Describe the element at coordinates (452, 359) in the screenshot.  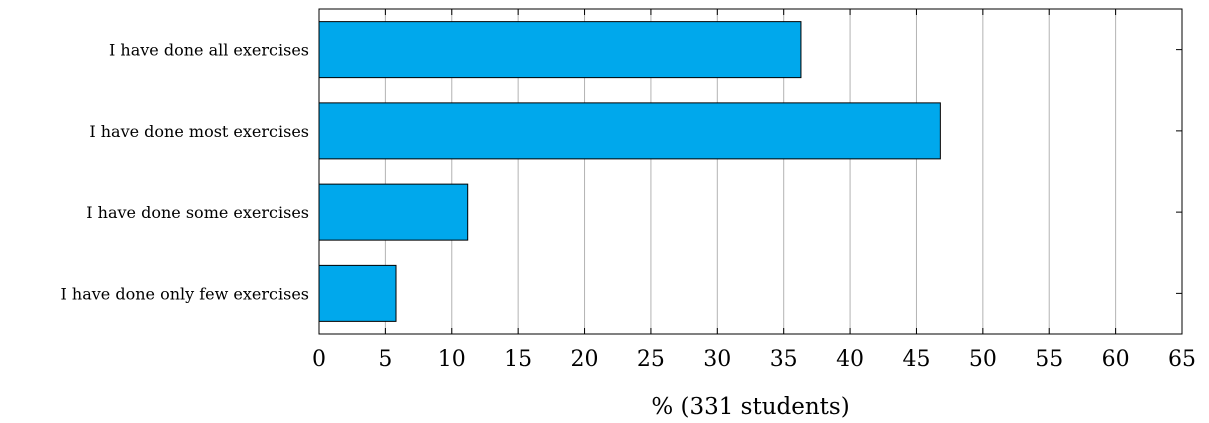
I see `x-tick-label: 10` at that location.